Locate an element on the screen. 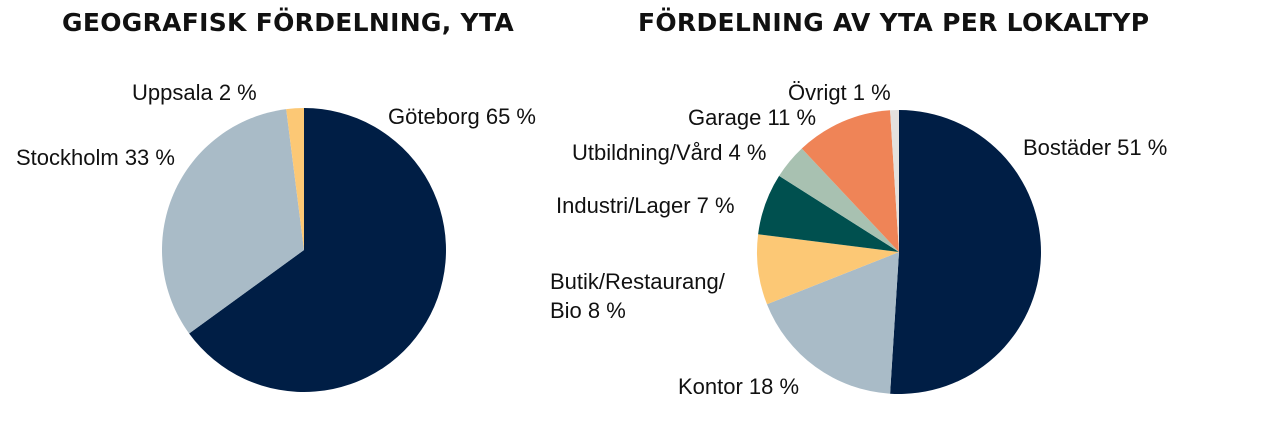 This screenshot has width=1263, height=446. pie-slice-uppsala is located at coordinates (295, 179).